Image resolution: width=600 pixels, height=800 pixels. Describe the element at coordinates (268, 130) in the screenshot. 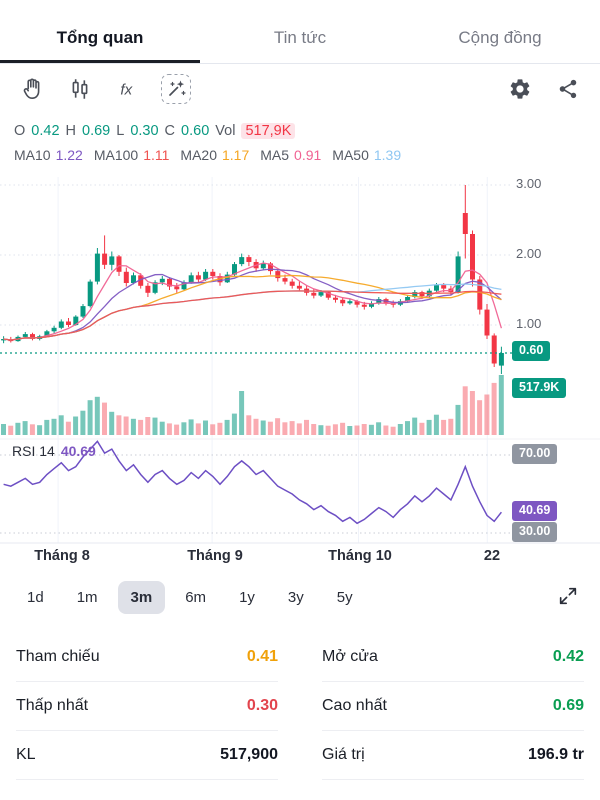

I see `volume-value: 517,9K` at that location.